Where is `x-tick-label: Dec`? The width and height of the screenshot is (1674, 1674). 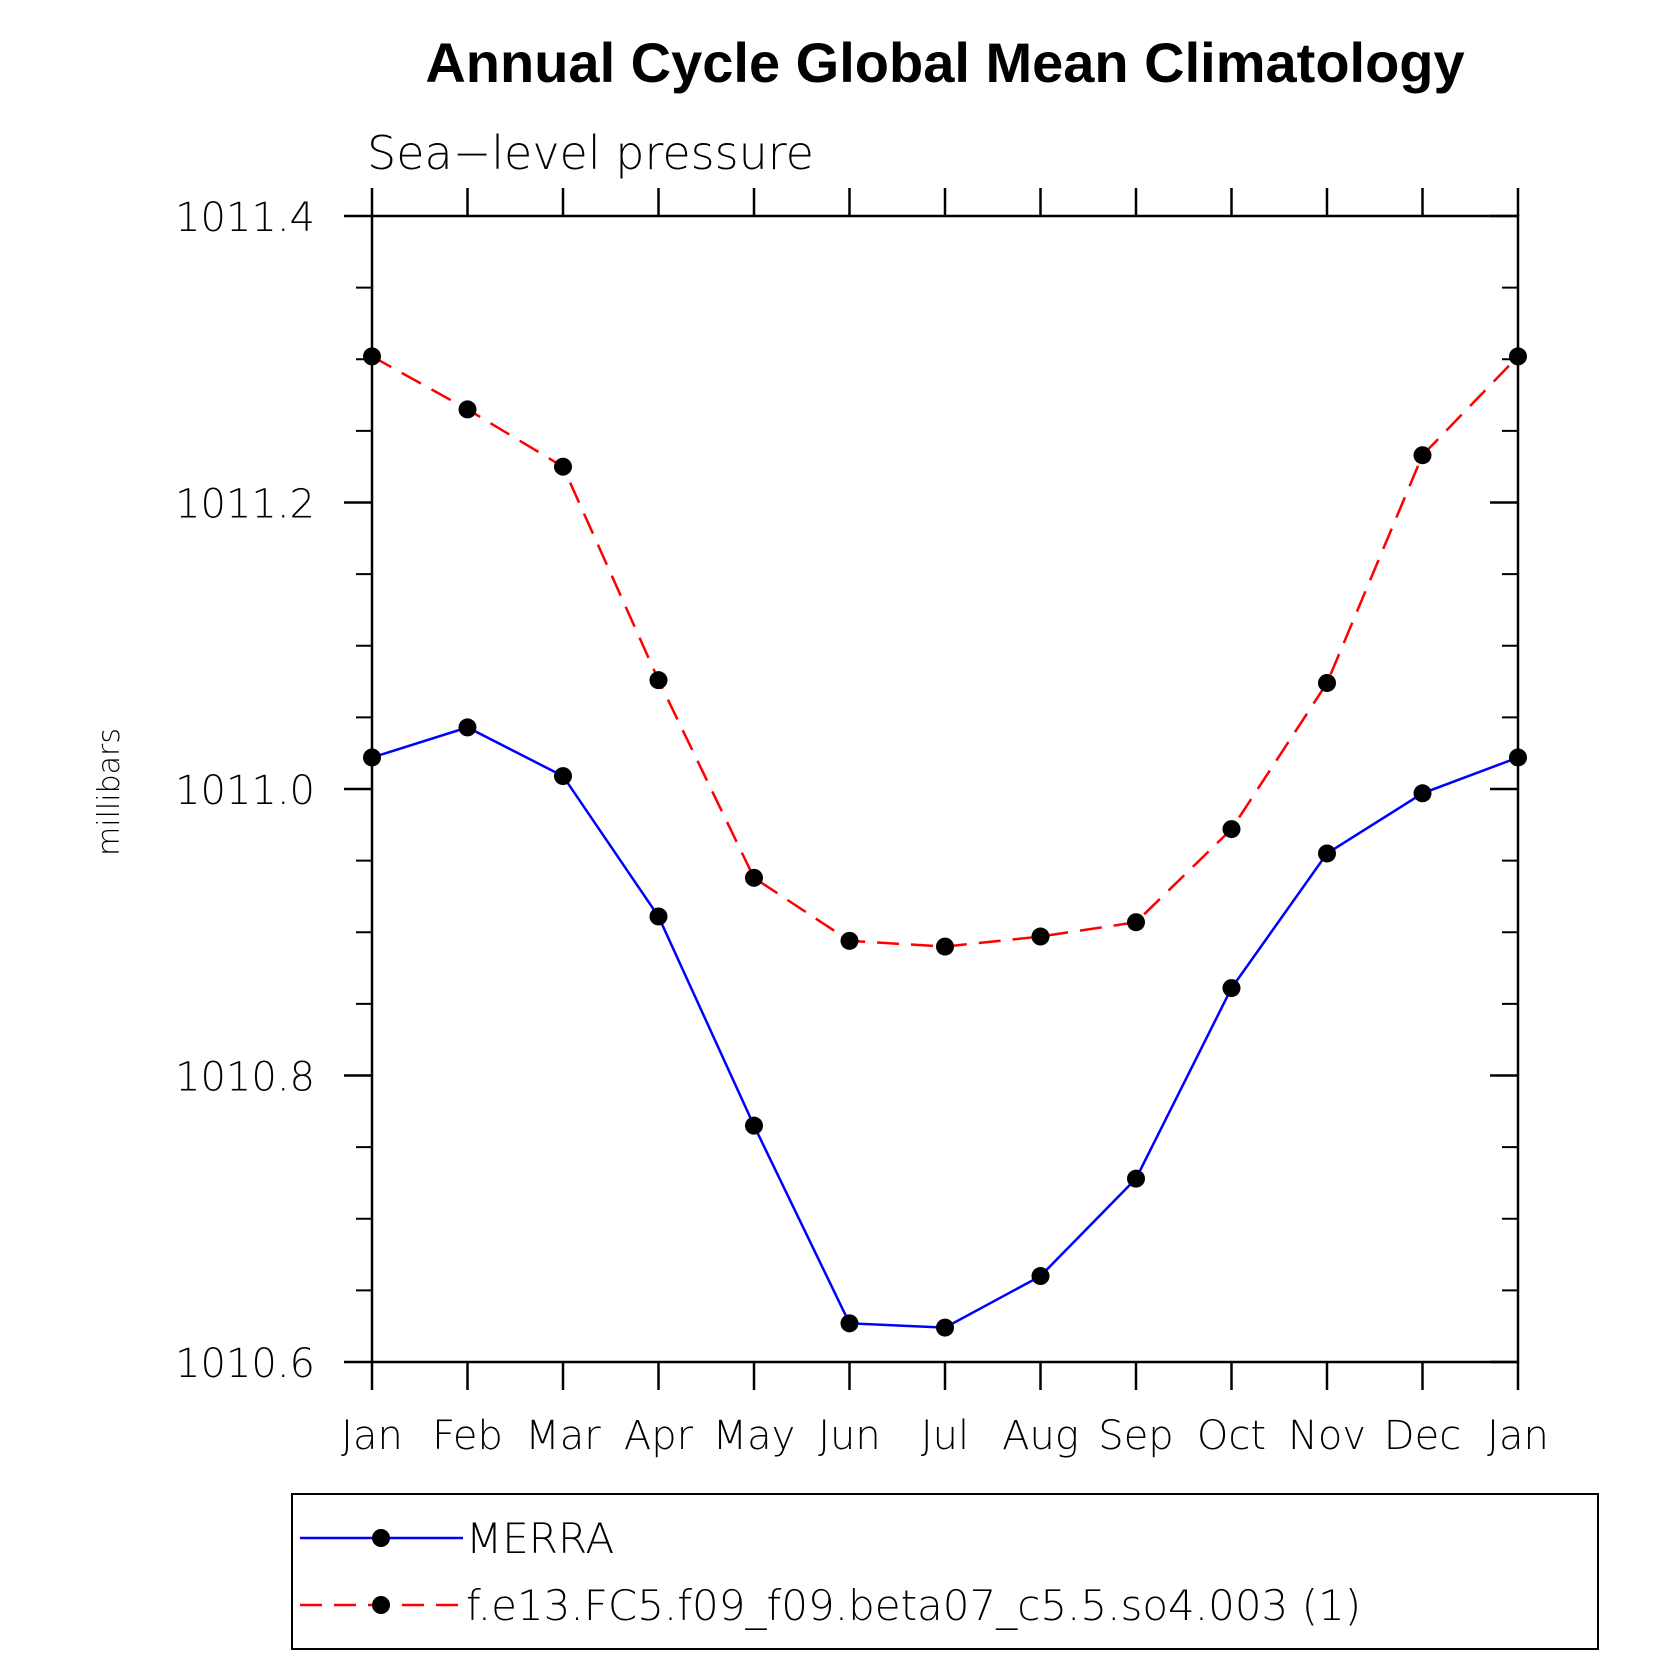 x-tick-label: Dec is located at coordinates (1422, 1436).